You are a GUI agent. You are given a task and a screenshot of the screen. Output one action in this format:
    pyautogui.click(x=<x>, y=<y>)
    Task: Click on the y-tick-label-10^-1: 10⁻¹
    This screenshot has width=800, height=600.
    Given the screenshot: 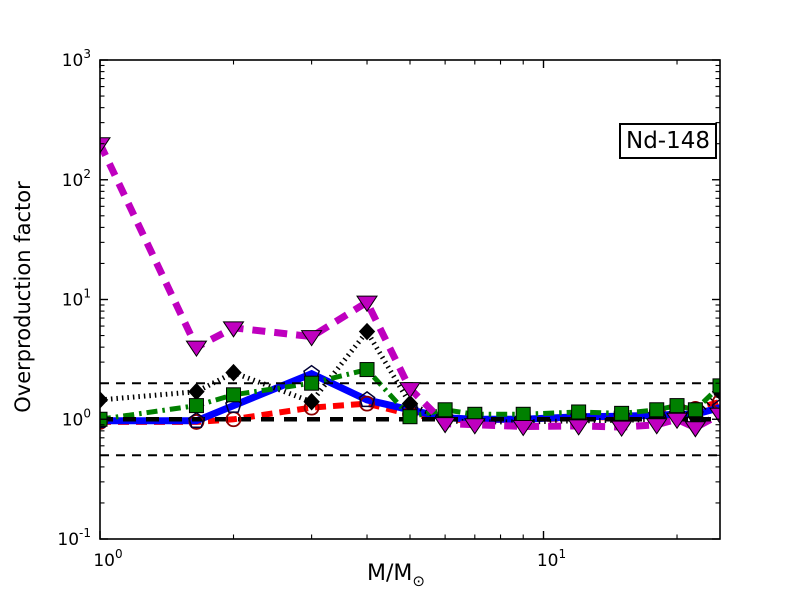 What is the action you would take?
    pyautogui.click(x=74, y=538)
    